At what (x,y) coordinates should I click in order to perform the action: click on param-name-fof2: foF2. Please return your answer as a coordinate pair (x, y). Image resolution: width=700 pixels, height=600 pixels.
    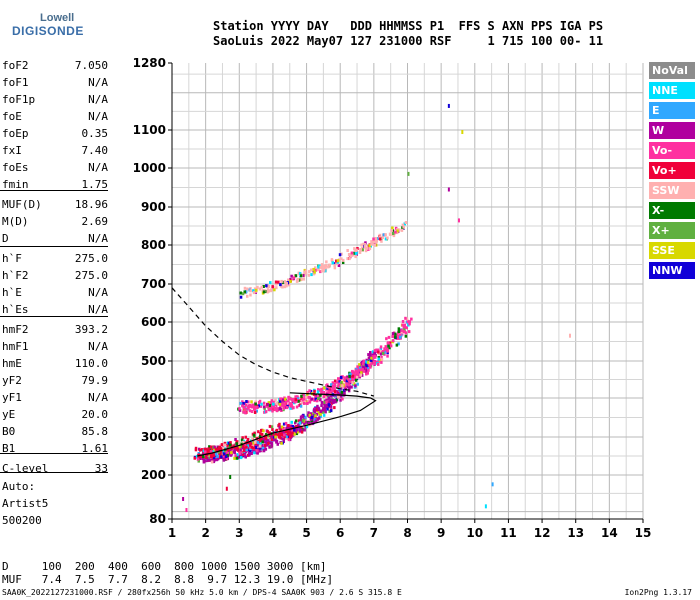
    Looking at the image, I should click on (15, 65).